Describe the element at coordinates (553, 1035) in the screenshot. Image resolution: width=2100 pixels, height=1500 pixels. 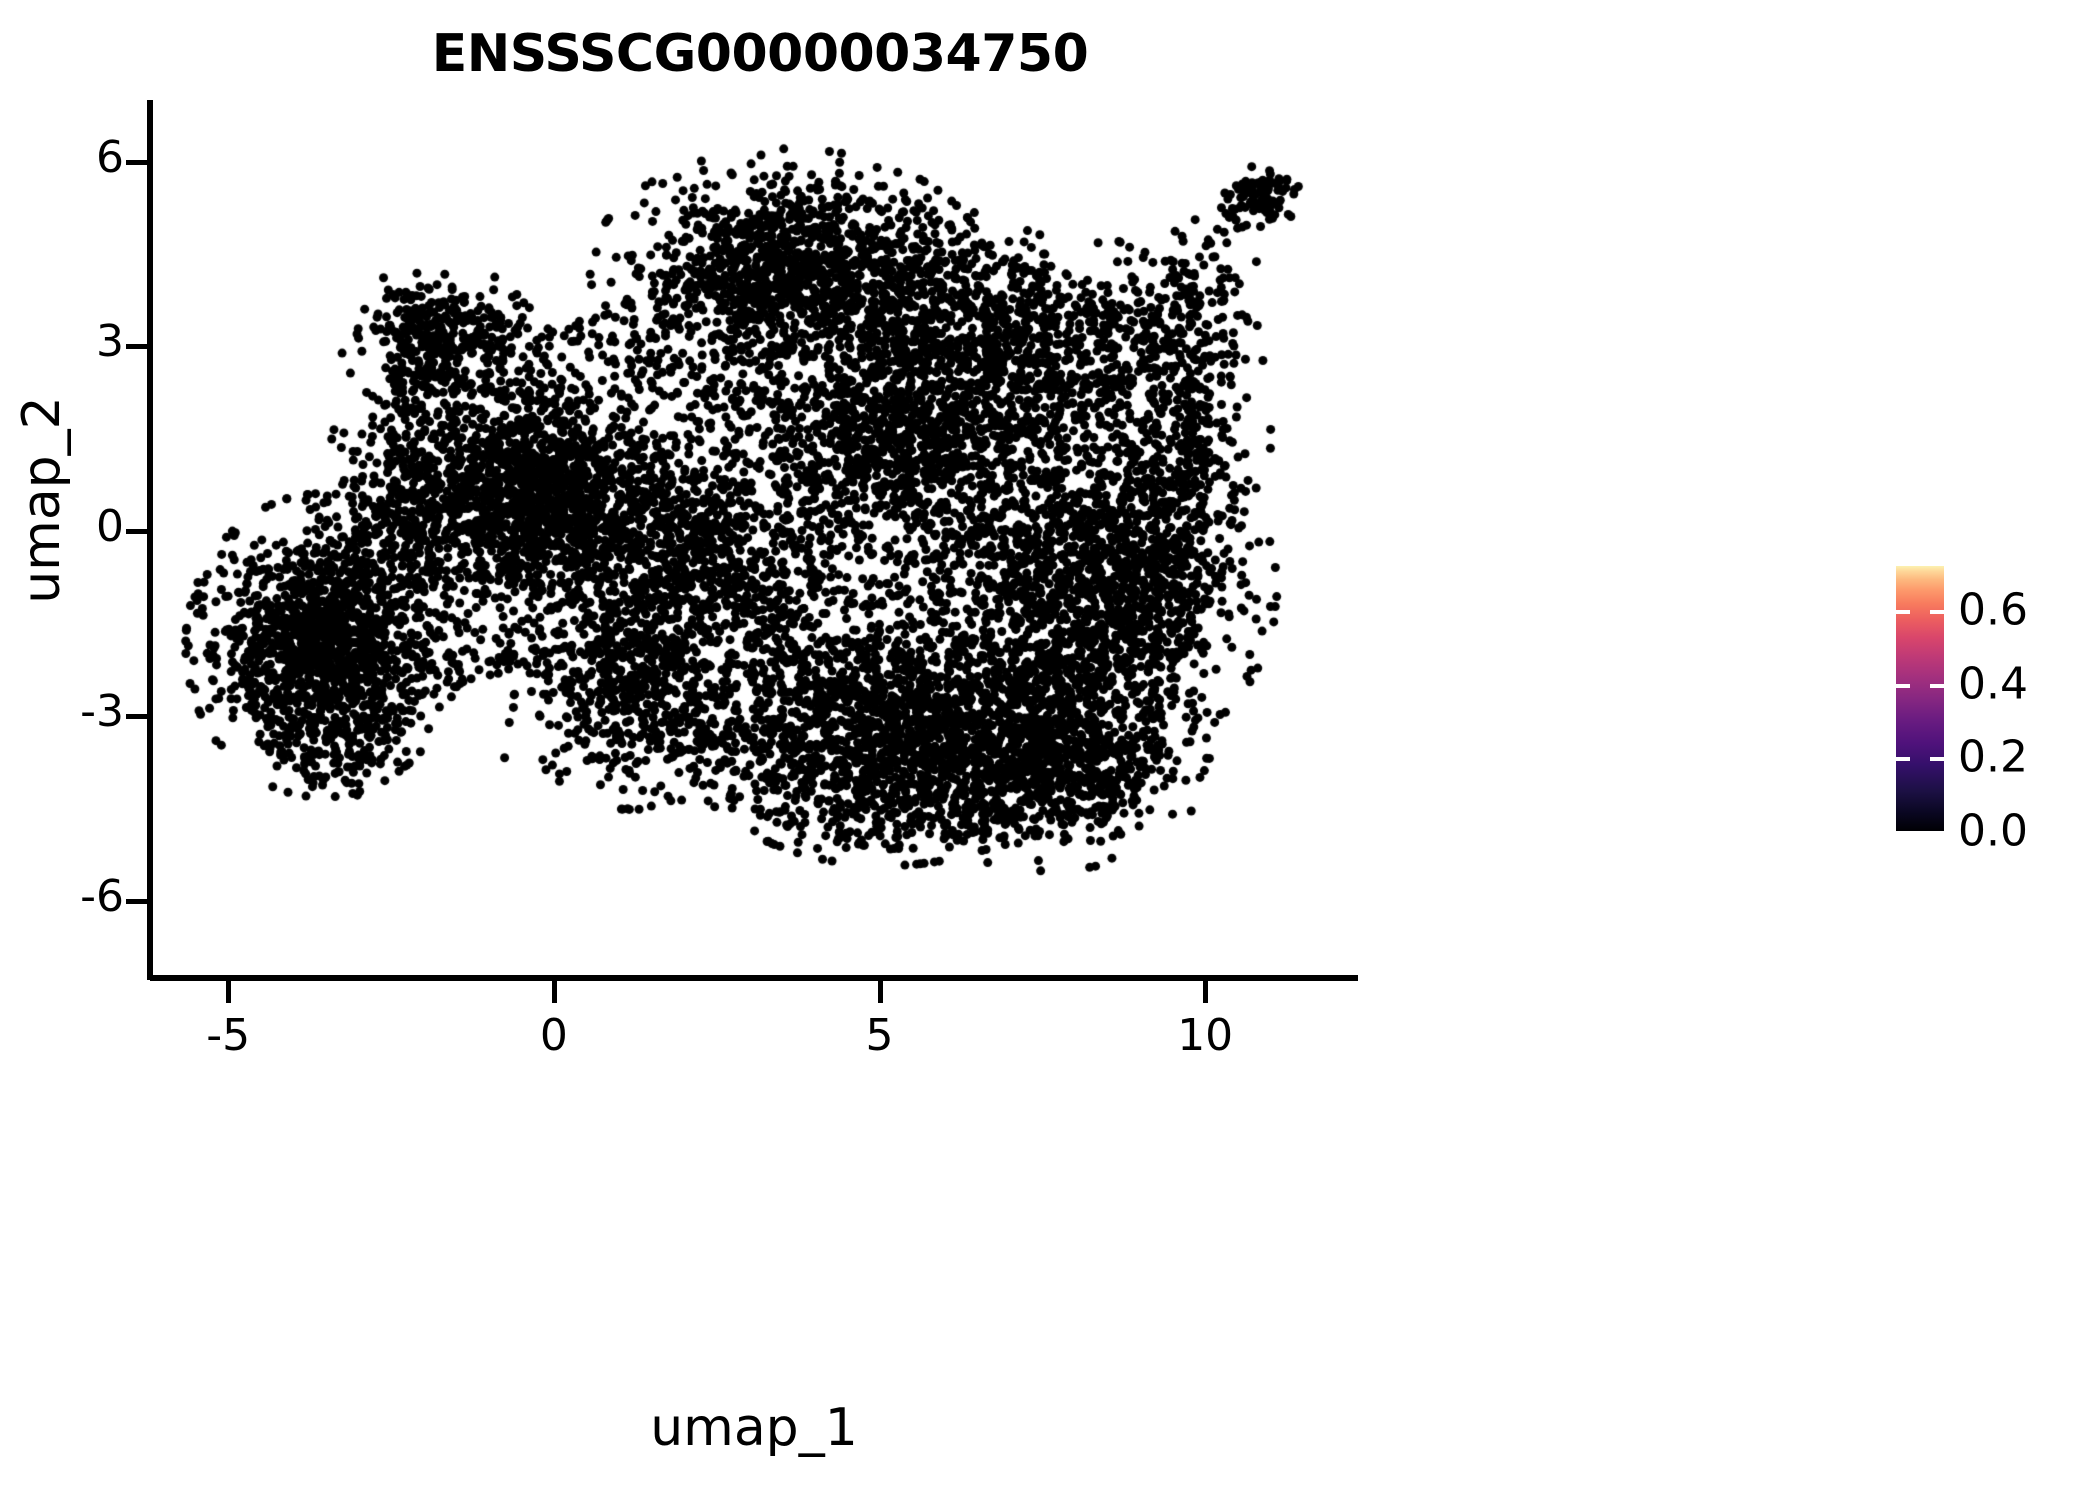
I see `x-tick-label: 0` at that location.